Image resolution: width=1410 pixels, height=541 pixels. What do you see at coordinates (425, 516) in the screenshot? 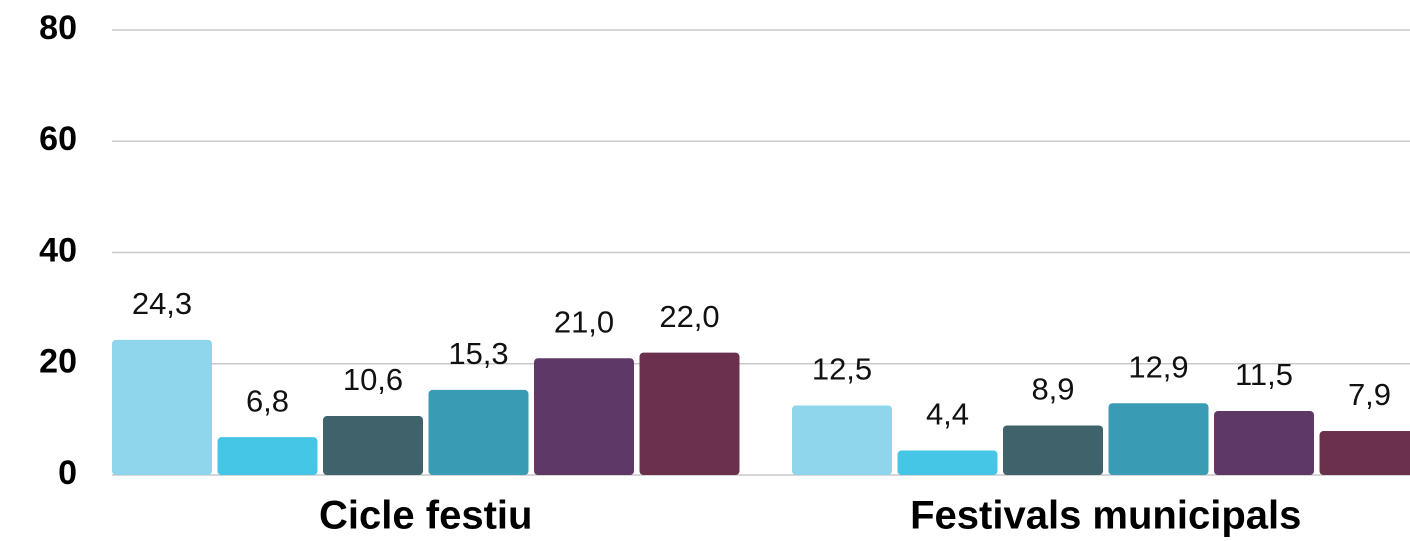
I see `x-tick-label: Cicle festiu` at bounding box center [425, 516].